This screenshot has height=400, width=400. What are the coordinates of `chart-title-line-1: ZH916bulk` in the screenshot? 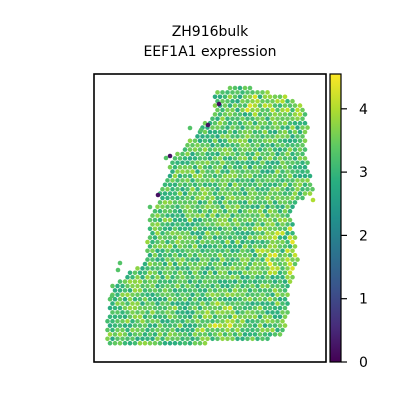 It's located at (210, 32).